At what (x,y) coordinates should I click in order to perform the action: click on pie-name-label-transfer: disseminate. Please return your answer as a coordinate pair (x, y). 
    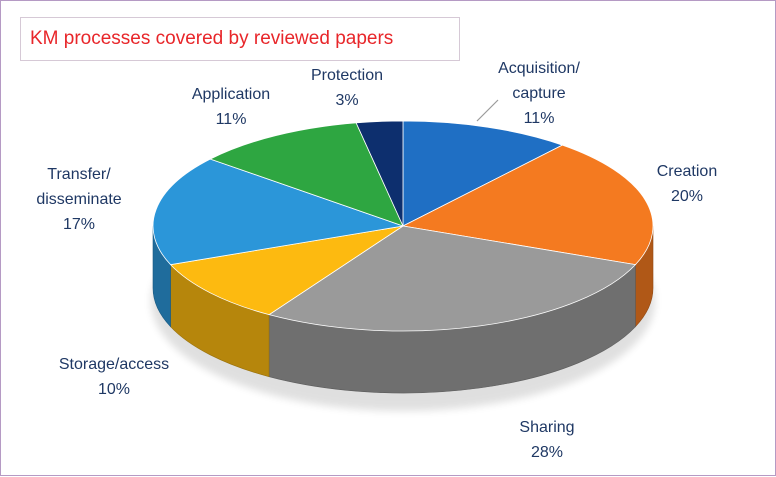
    Looking at the image, I should click on (78, 199).